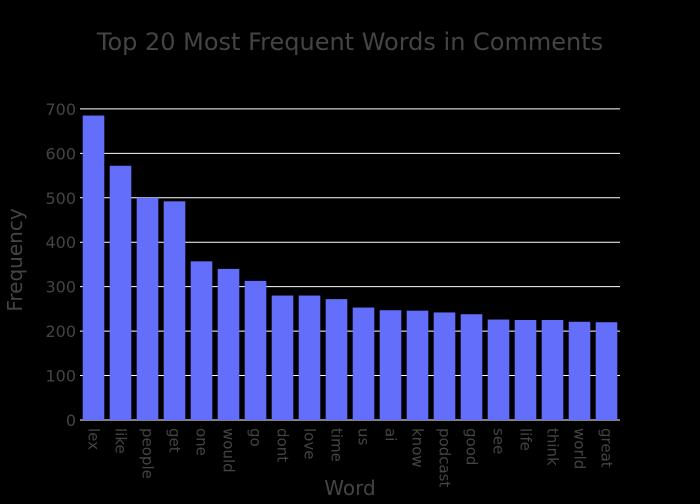  What do you see at coordinates (472, 446) in the screenshot?
I see `x-tick-label: good` at bounding box center [472, 446].